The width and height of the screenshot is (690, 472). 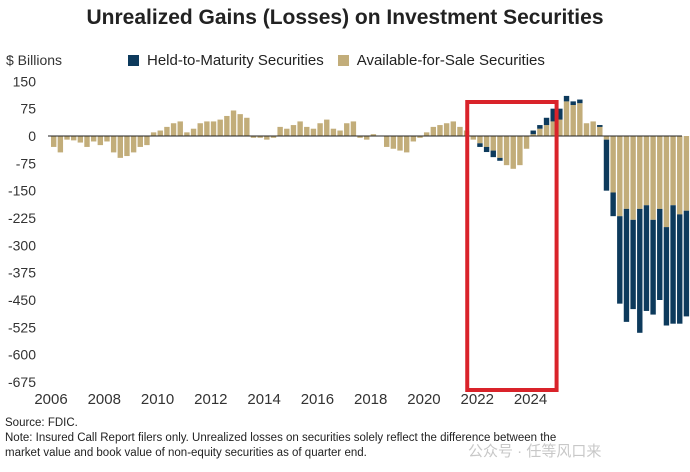 I want to click on x-tick-label: 2014, so click(x=263, y=399).